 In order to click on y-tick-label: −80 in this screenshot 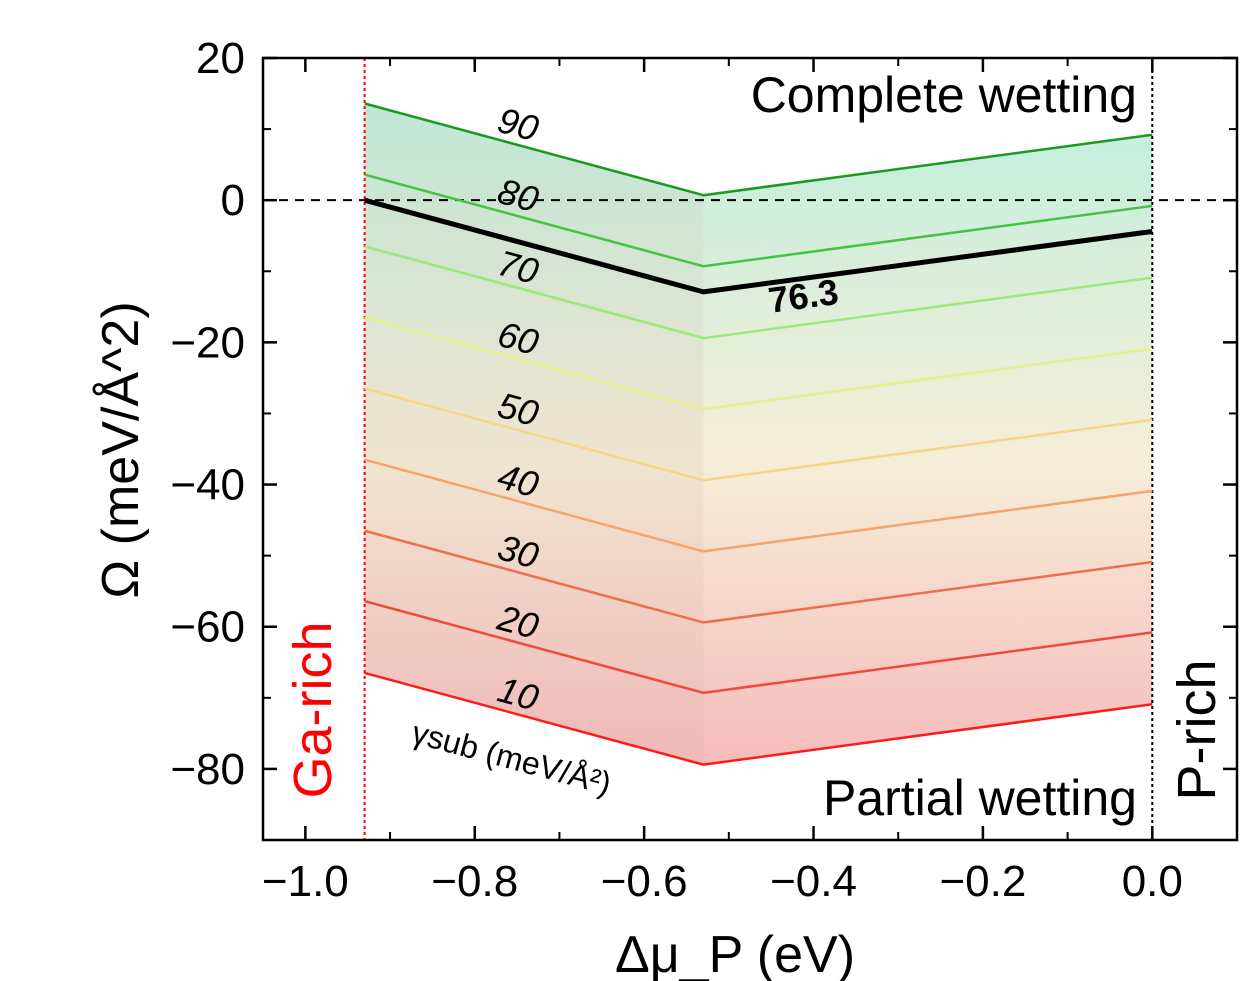, I will do `click(207, 769)`.